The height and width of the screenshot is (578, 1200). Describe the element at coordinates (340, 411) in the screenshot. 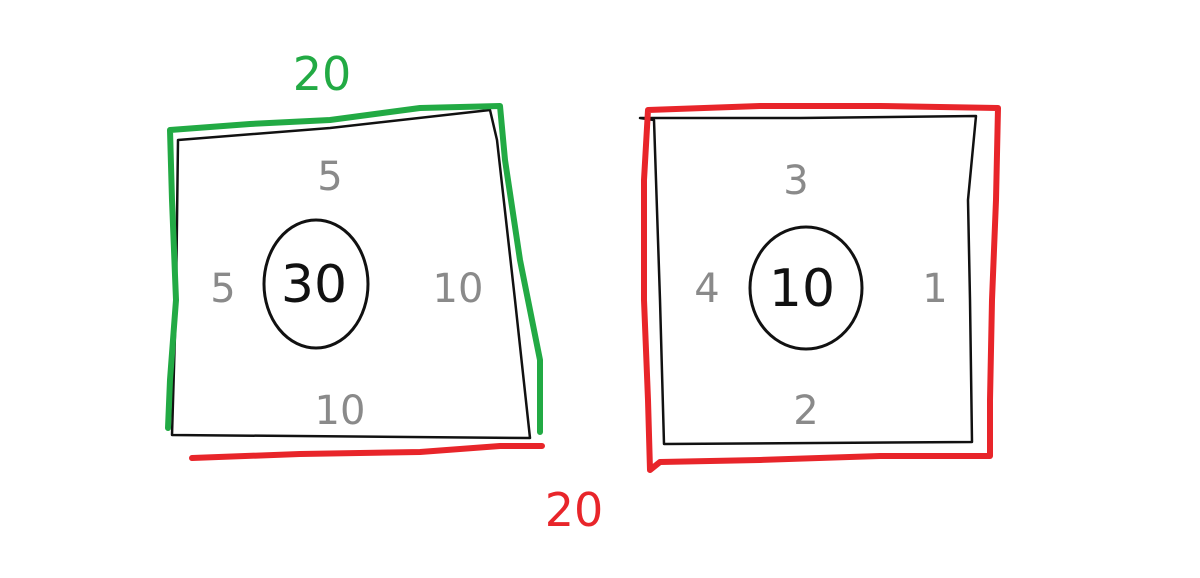

I see `left-bottom-value: 10` at that location.